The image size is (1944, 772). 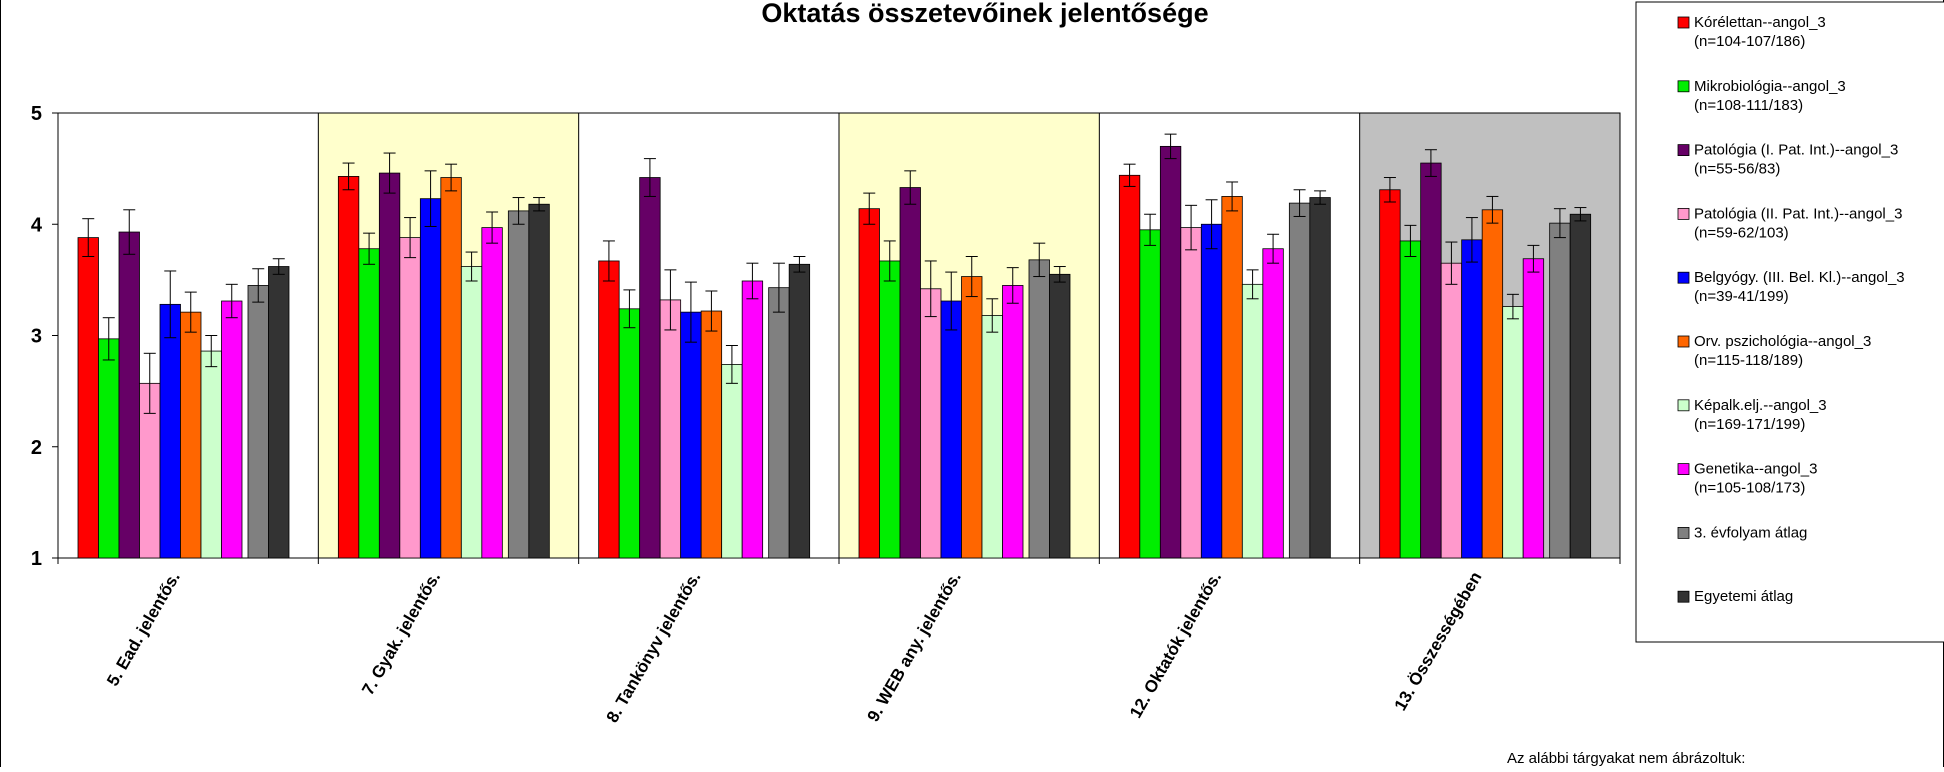 I want to click on footnote: Az alábbi tárgyakat nem ábrázoltuk:, so click(x=1626, y=758).